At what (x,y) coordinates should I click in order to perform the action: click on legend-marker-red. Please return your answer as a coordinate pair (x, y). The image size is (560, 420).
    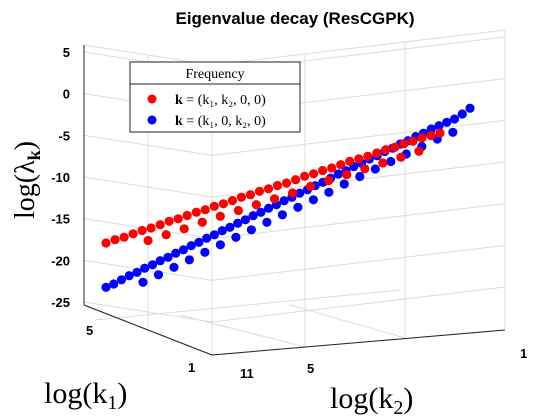
    Looking at the image, I should click on (152, 99).